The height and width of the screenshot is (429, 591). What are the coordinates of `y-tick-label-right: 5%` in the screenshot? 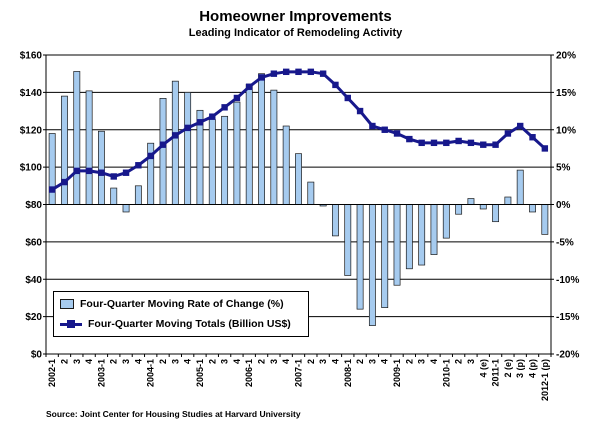 It's located at (563, 168).